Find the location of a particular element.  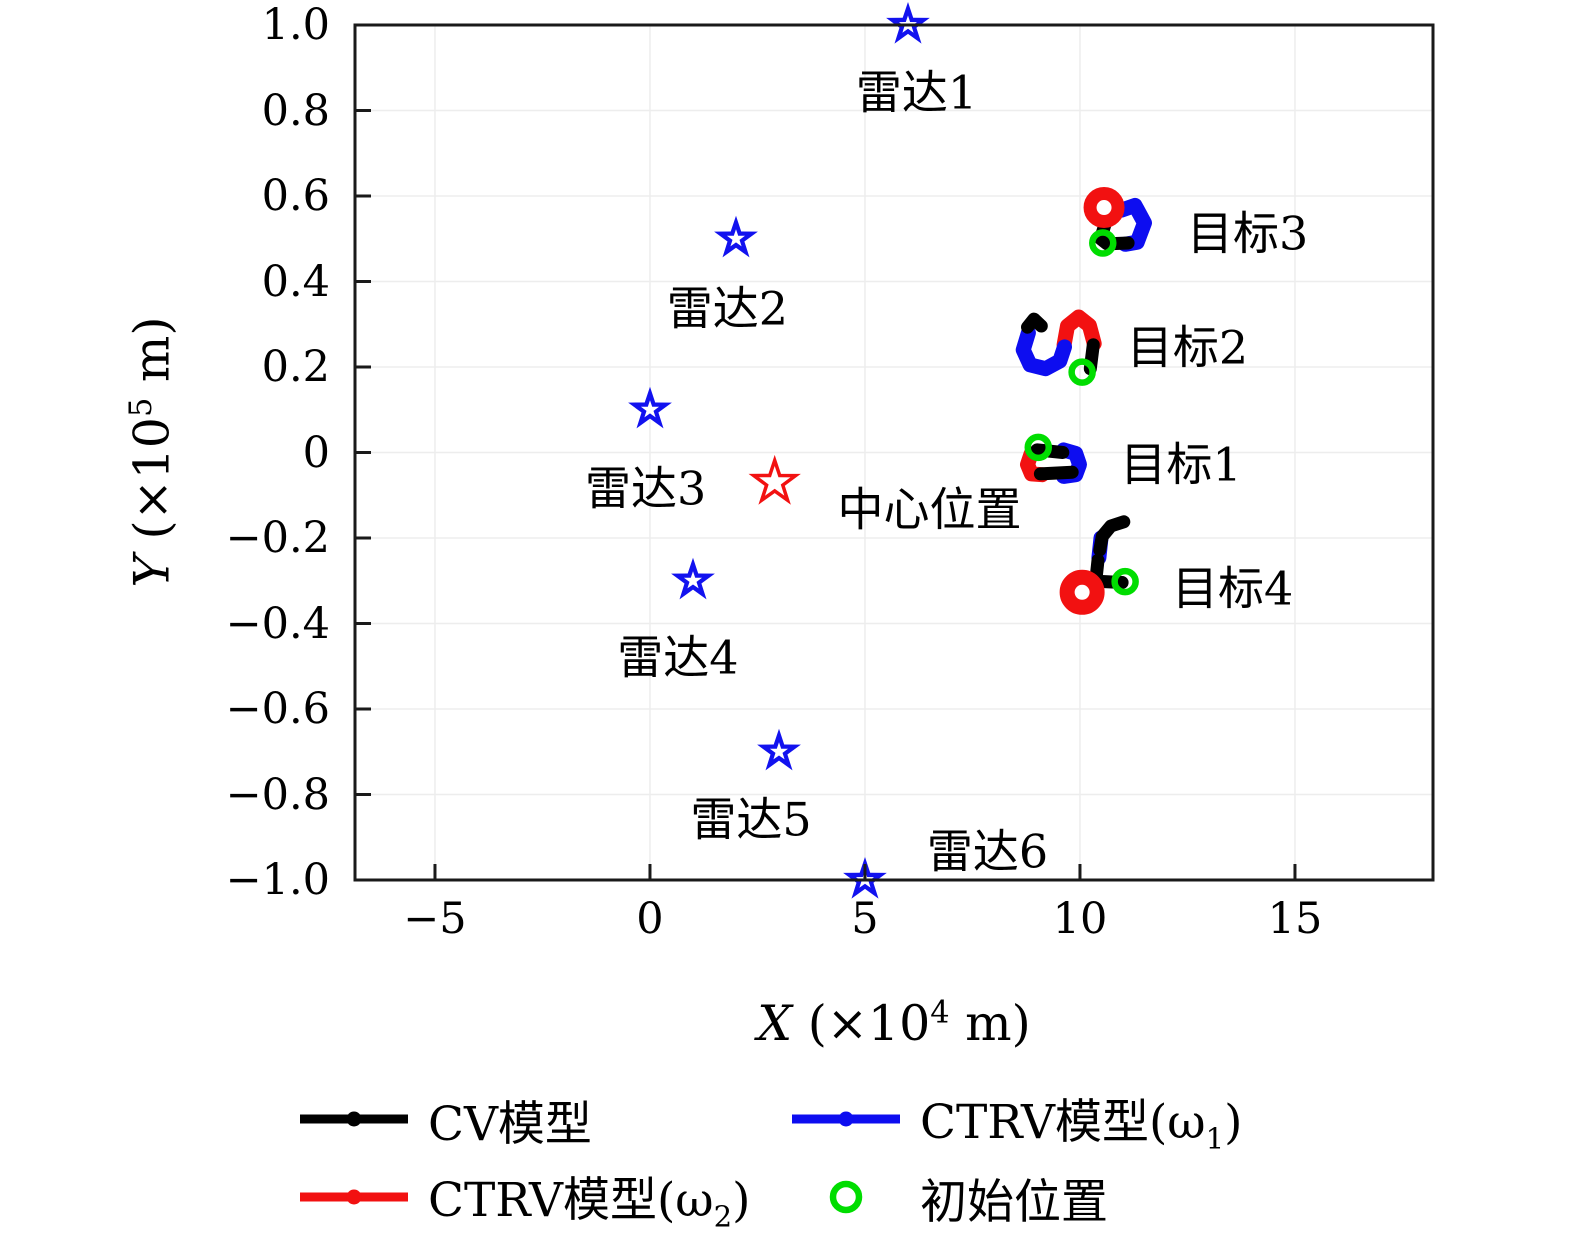

radar-label: 雷达3 is located at coordinates (646, 488).